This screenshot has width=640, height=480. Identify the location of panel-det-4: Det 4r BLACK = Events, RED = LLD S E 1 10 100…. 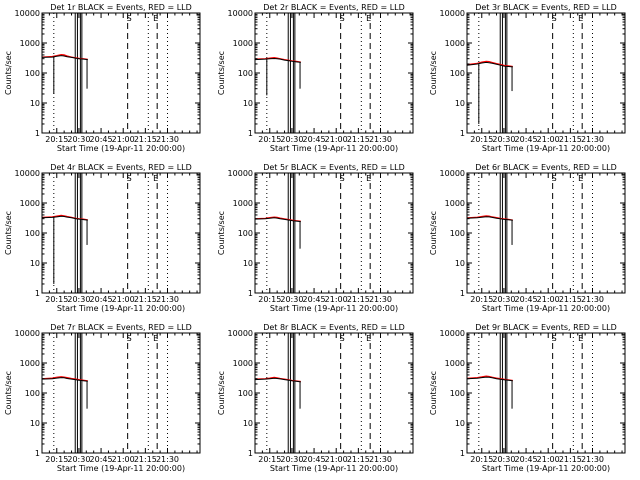
(102, 238).